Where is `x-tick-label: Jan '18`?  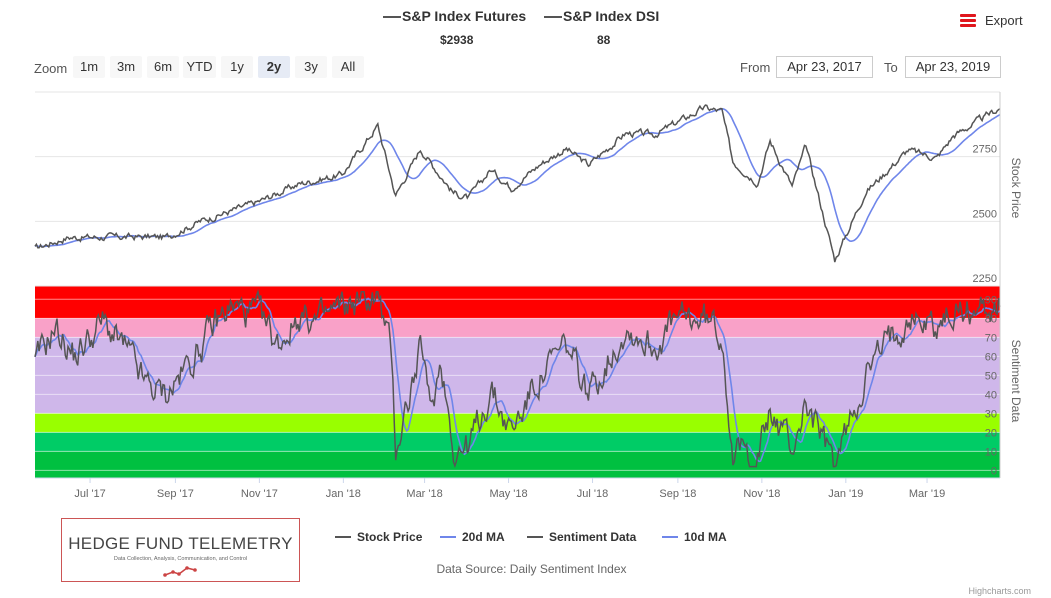
x-tick-label: Jan '18 is located at coordinates (343, 494).